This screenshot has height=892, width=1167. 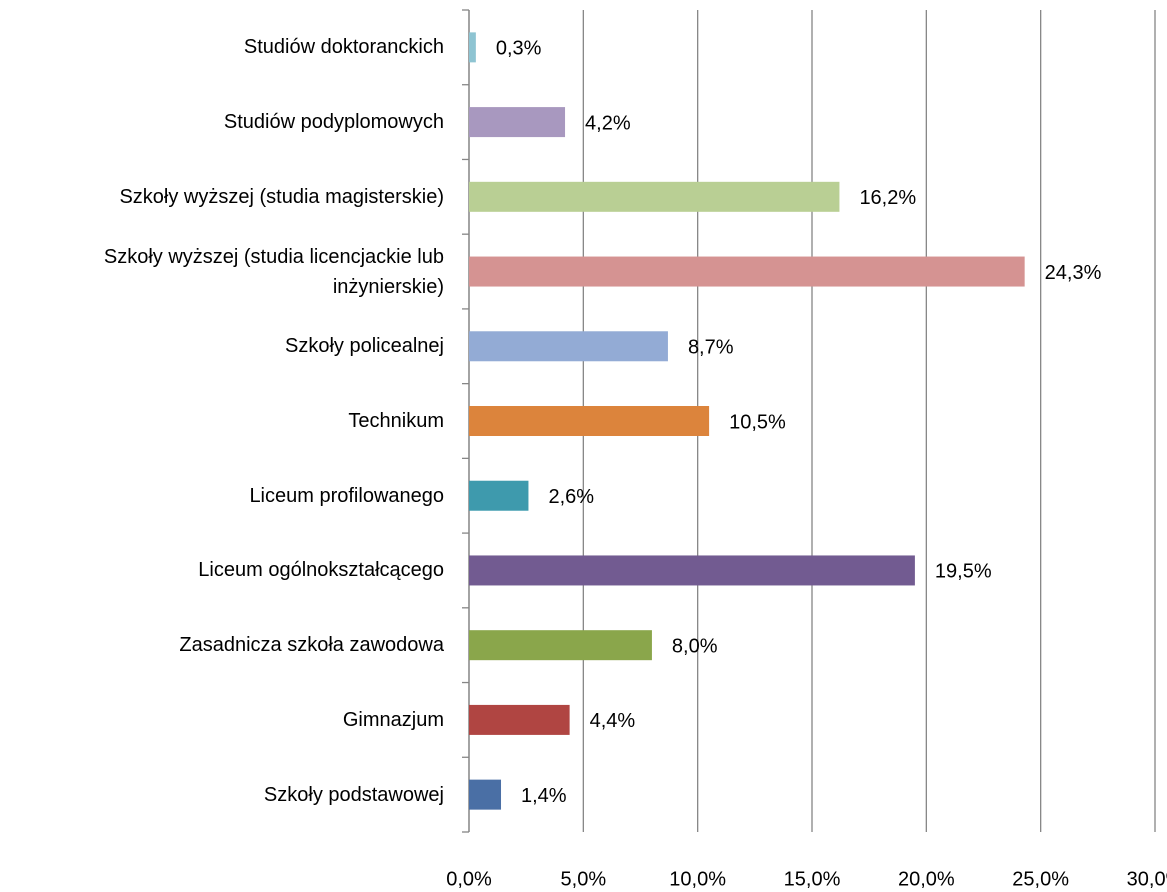 I want to click on value-label: 16,2%, so click(x=887, y=198).